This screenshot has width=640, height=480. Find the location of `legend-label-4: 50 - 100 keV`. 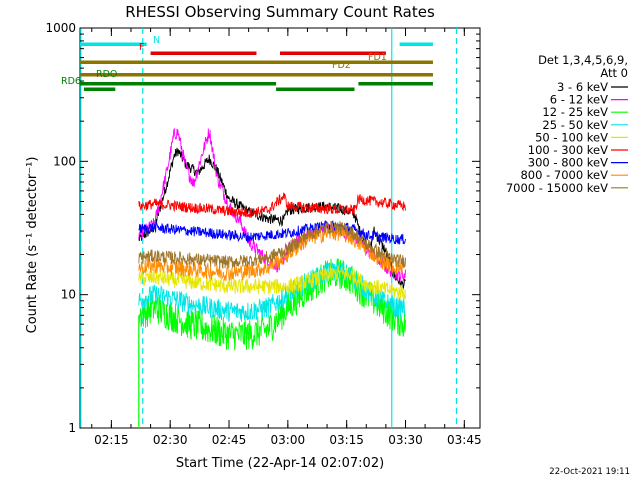

legend-label-4: 50 - 100 keV is located at coordinates (571, 137).